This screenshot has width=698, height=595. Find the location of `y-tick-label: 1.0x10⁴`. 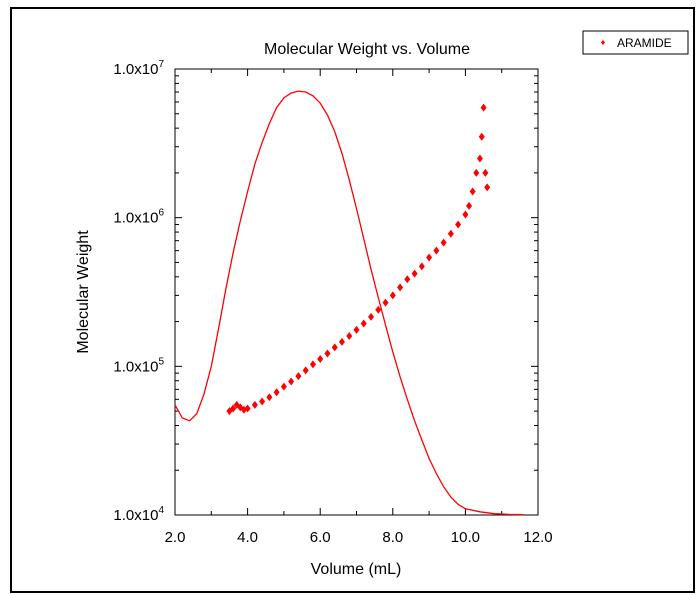

y-tick-label: 1.0x10⁴ is located at coordinates (138, 514).